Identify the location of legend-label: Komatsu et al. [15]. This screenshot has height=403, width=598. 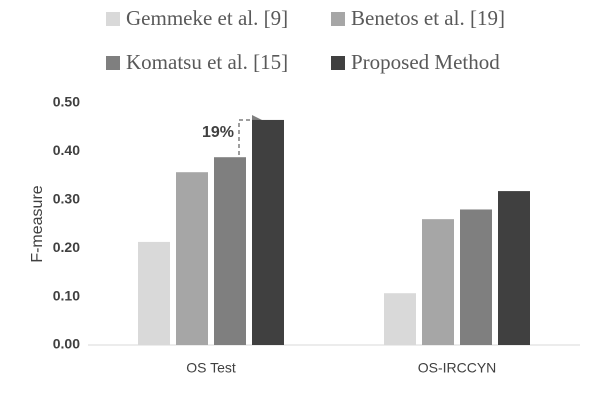
(207, 62).